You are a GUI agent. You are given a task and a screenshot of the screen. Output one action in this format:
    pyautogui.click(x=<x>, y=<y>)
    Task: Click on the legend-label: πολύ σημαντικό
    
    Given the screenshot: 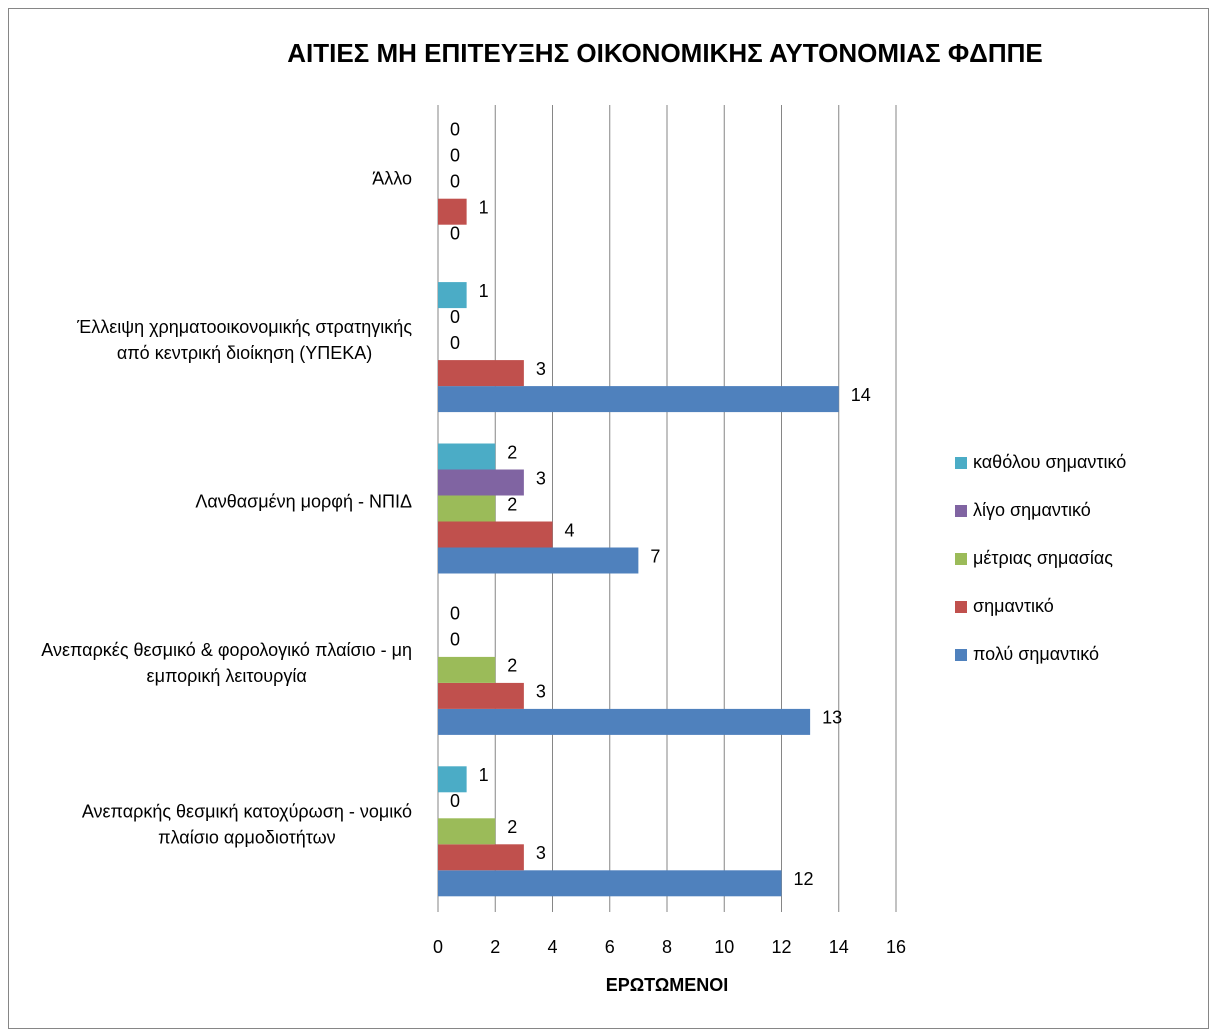 What is the action you would take?
    pyautogui.click(x=1036, y=654)
    